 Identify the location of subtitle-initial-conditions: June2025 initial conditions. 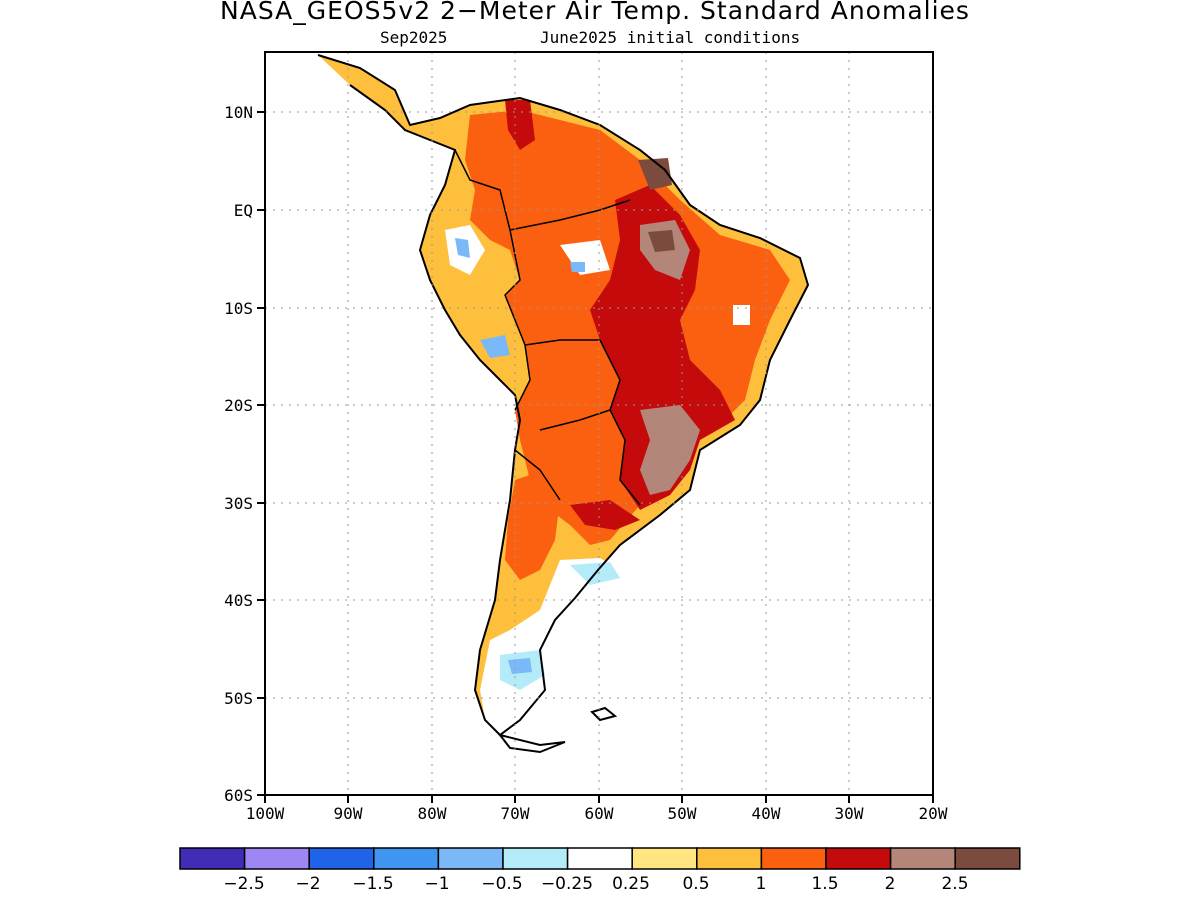
(670, 37).